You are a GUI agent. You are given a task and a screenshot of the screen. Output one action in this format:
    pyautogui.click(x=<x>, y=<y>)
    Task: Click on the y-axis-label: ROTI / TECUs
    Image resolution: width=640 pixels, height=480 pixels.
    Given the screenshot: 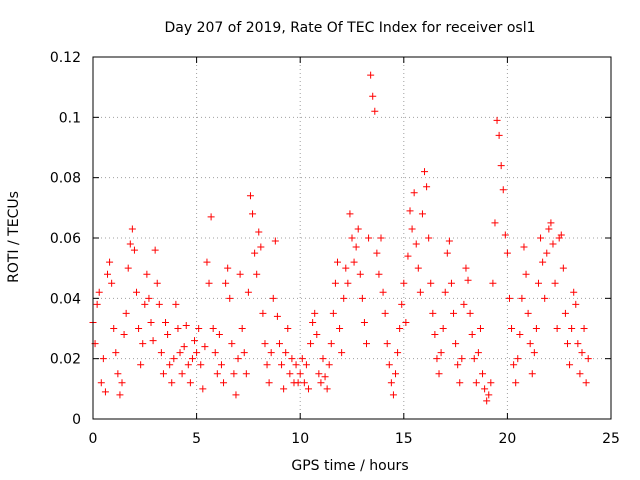 What is the action you would take?
    pyautogui.click(x=14, y=237)
    